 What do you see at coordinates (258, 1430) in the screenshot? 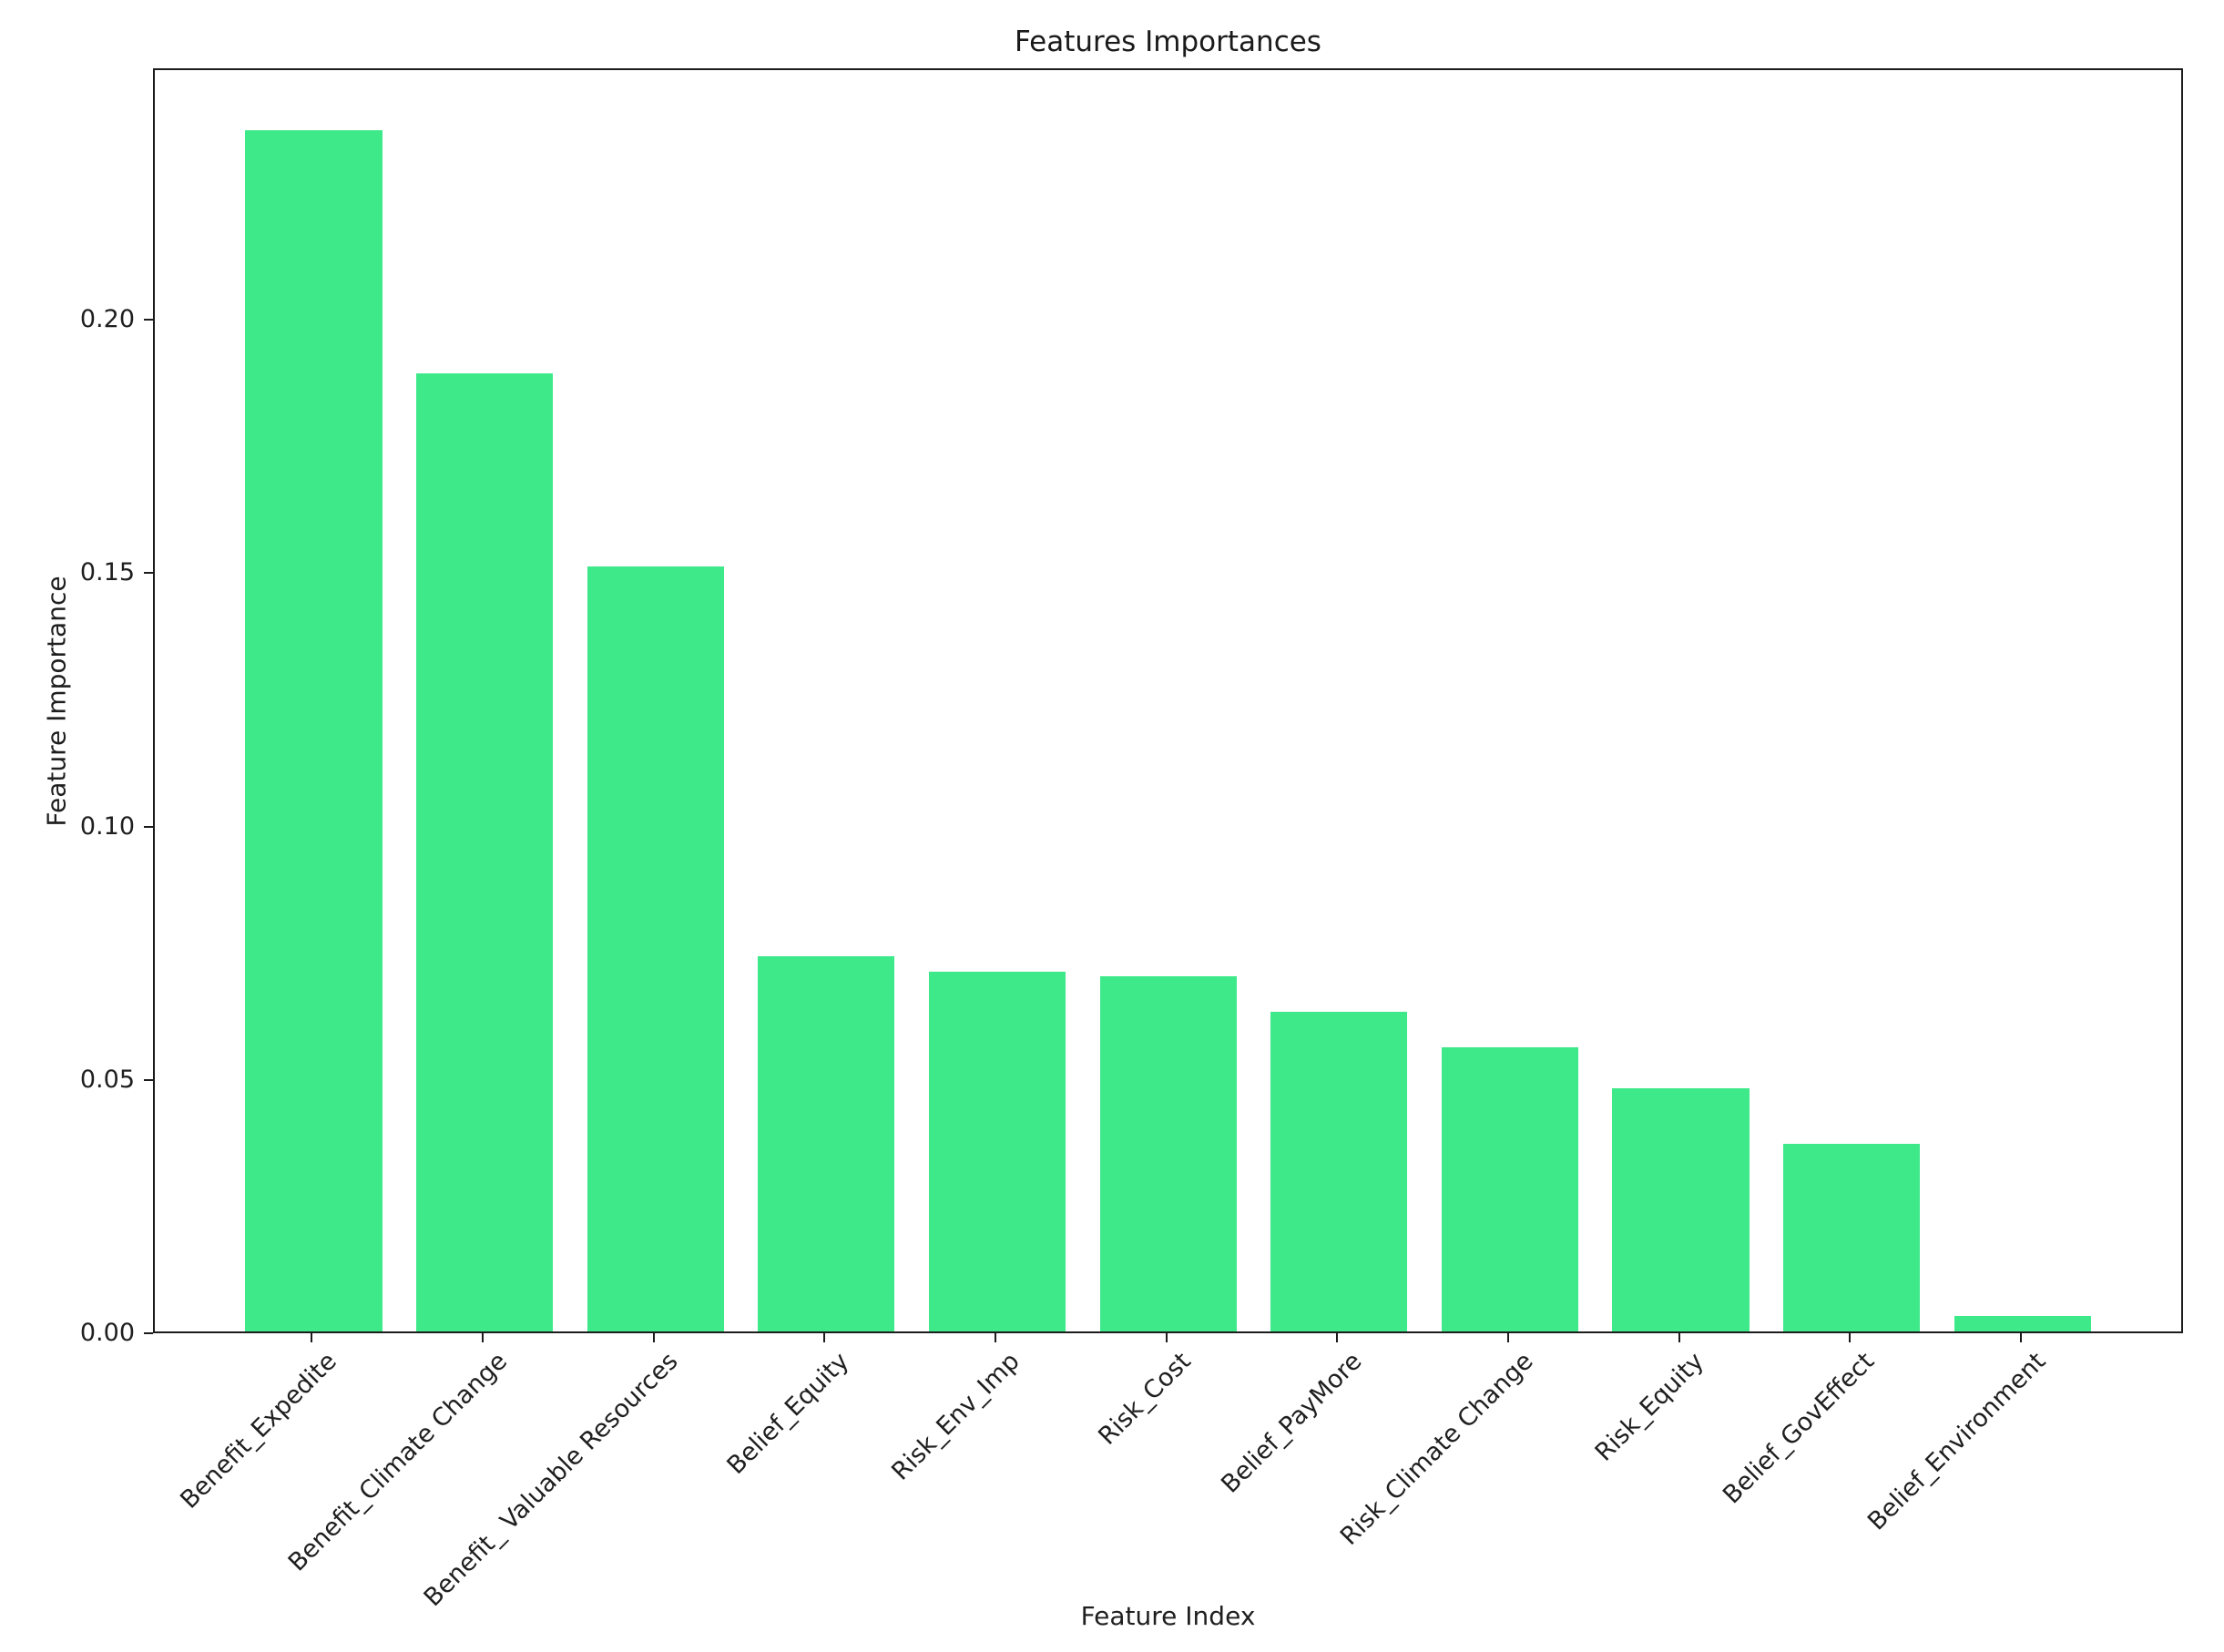
I see `x-tick-label: Benefit_Expedite` at bounding box center [258, 1430].